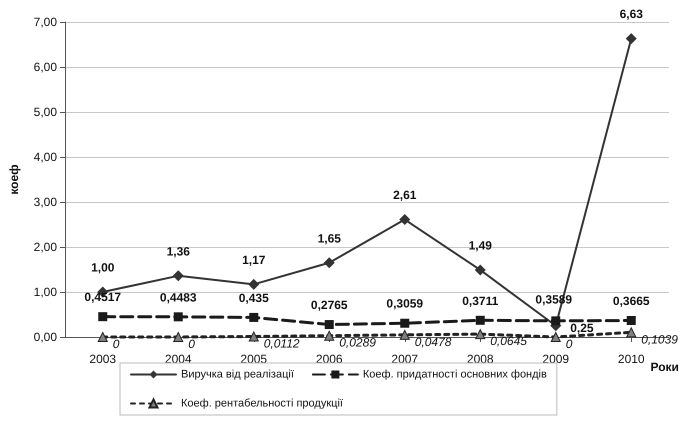  I want to click on data-label: 1,00, so click(103, 267).